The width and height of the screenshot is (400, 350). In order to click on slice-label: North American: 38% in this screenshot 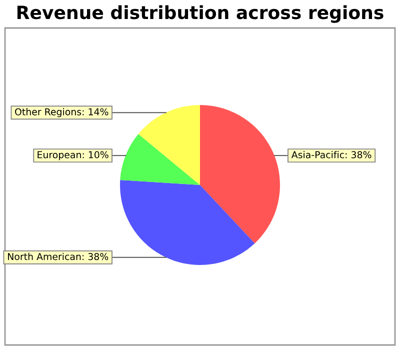, I will do `click(58, 256)`.